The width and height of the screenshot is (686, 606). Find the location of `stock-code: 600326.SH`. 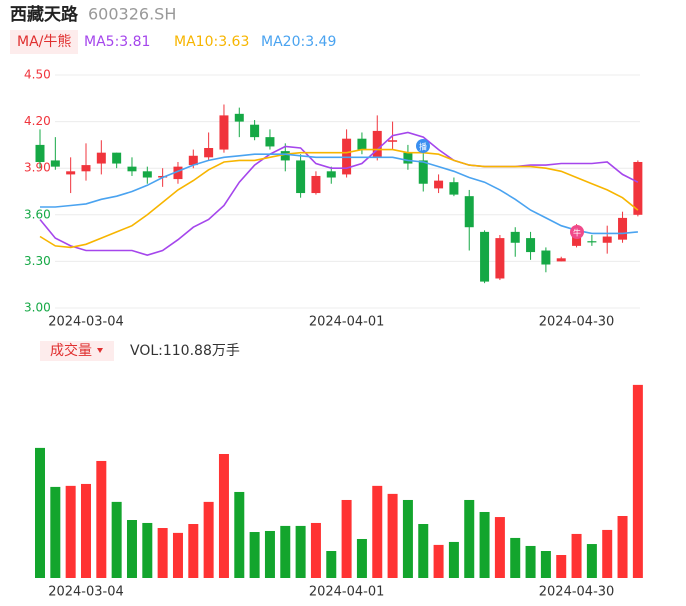

stock-code: 600326.SH is located at coordinates (132, 14).